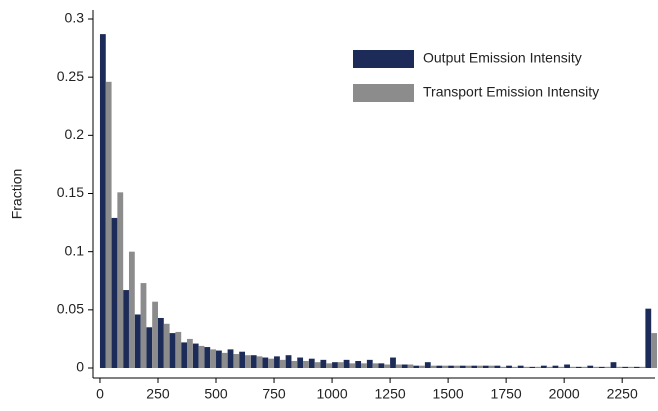  I want to click on y-tick-label: 0.25, so click(70, 76).